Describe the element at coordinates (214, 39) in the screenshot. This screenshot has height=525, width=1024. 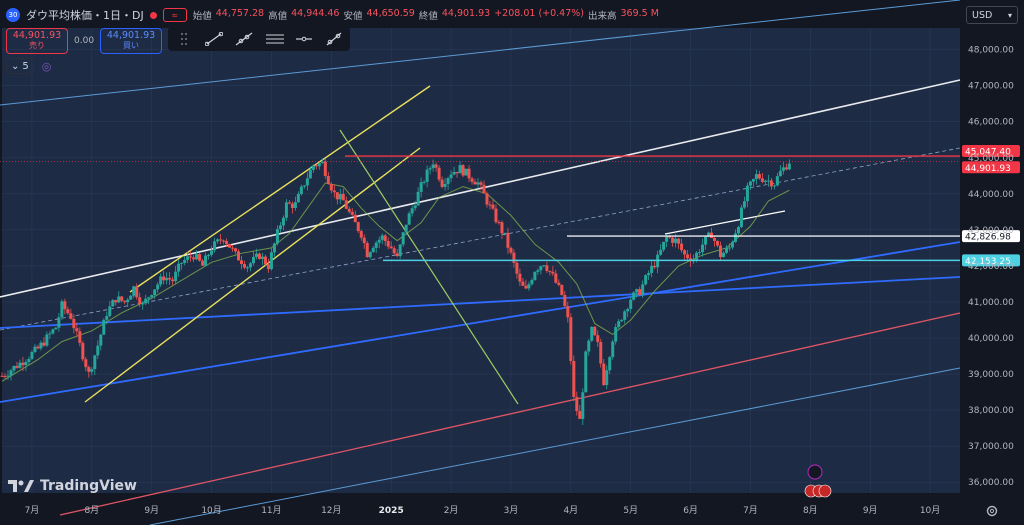
I see `trend-line-icon` at that location.